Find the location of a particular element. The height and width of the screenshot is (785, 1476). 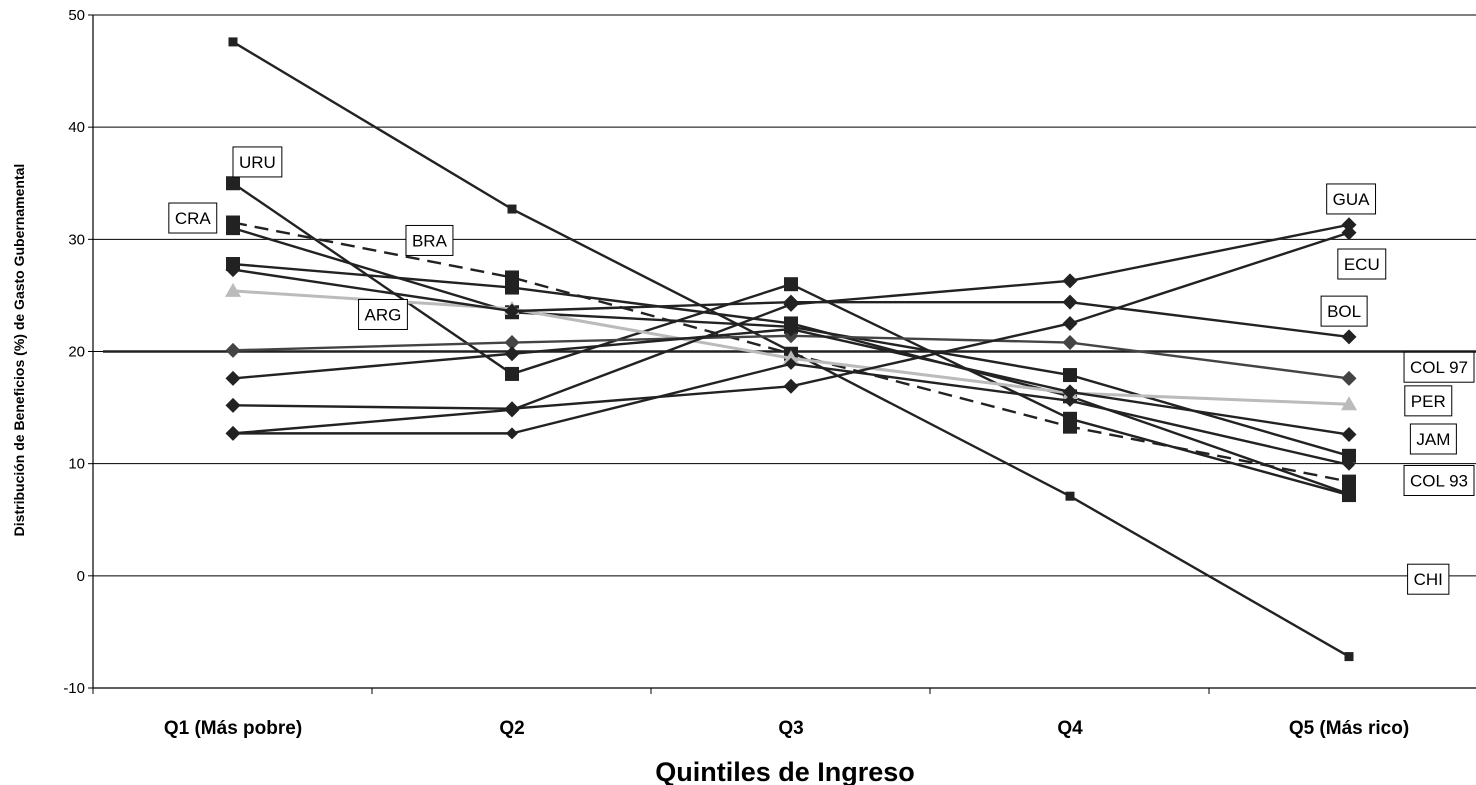

annotation-text: GUA is located at coordinates (1352, 199).